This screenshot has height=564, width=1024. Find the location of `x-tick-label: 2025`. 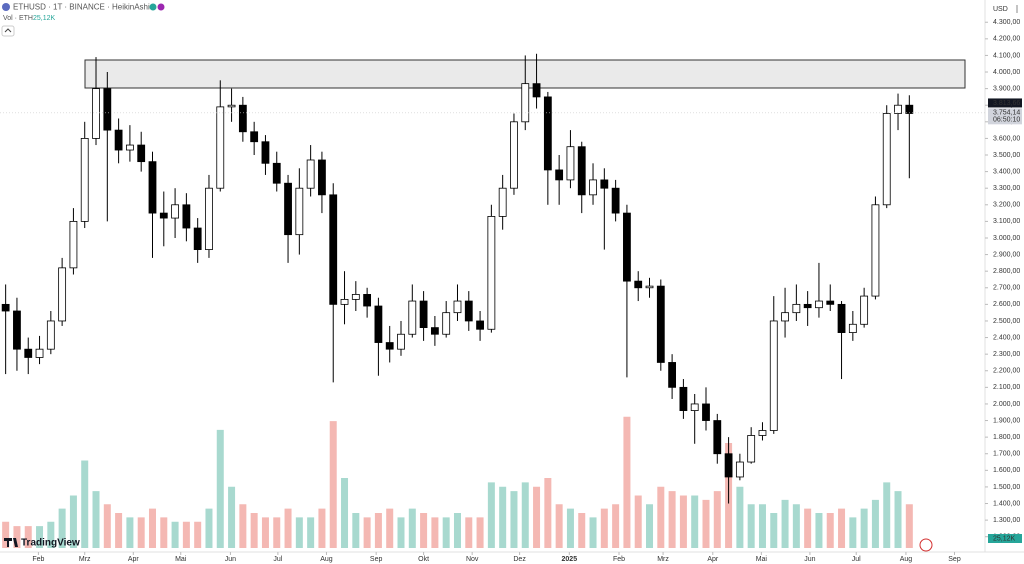

x-tick-label: 2025 is located at coordinates (570, 559).